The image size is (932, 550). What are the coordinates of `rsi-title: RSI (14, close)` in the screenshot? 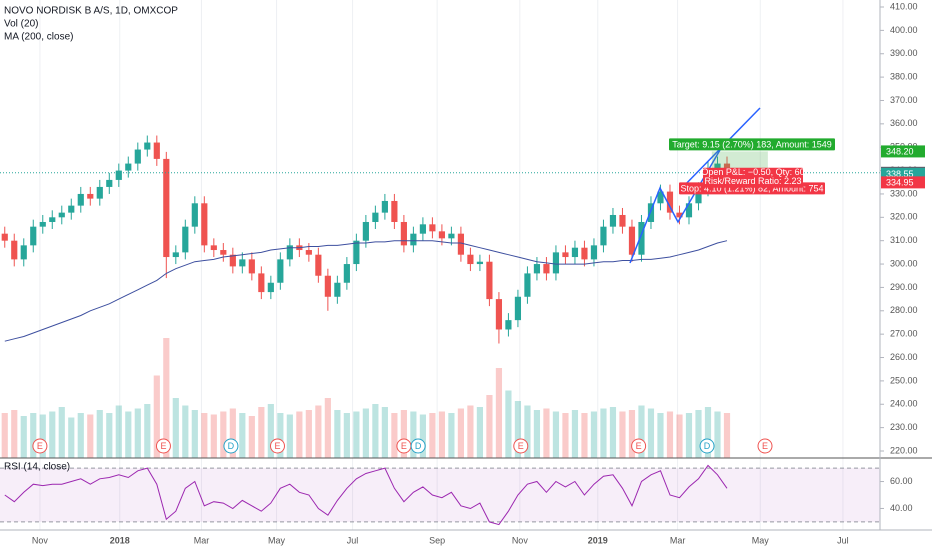 It's located at (37, 467).